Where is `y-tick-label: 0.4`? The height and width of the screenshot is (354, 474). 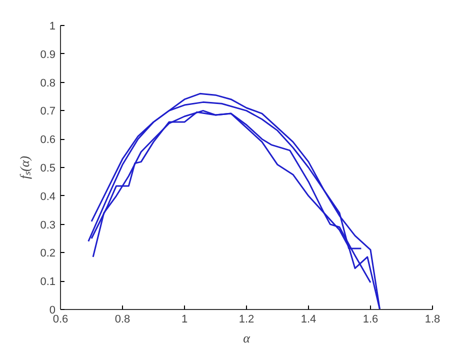 y-tick-label: 0.4 is located at coordinates (48, 196).